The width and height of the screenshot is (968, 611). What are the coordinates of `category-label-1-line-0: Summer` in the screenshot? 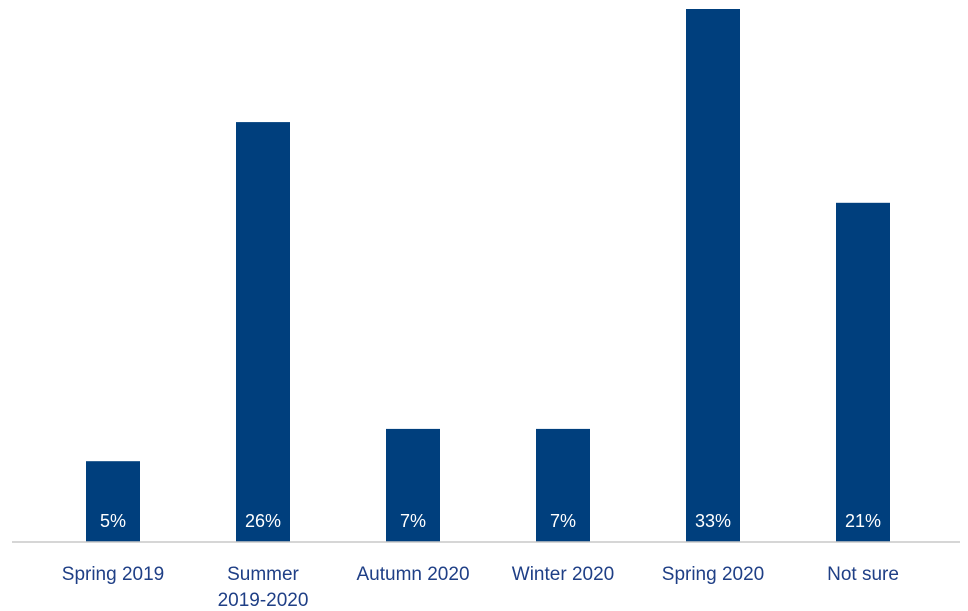 It's located at (263, 574).